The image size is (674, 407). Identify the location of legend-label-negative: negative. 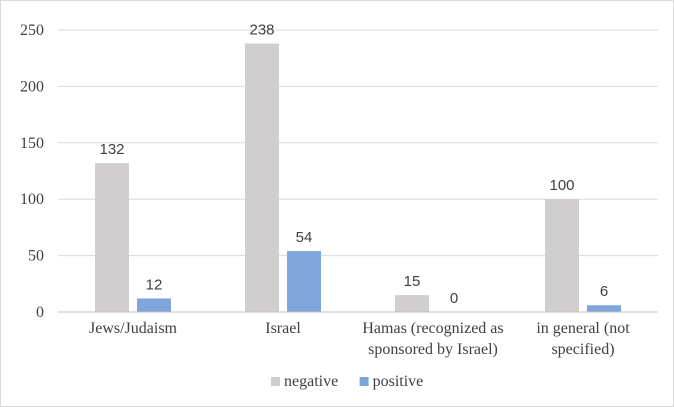
(311, 381).